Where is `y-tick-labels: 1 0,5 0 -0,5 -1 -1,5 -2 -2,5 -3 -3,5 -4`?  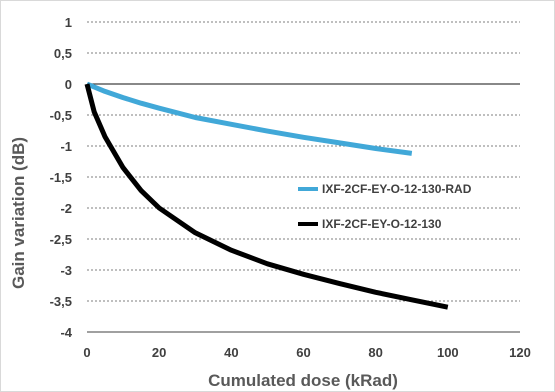 y-tick-labels: 1 0,5 0 -0,5 -1 -1,5 -2 -2,5 -3 -3,5 -4 is located at coordinates (61, 177).